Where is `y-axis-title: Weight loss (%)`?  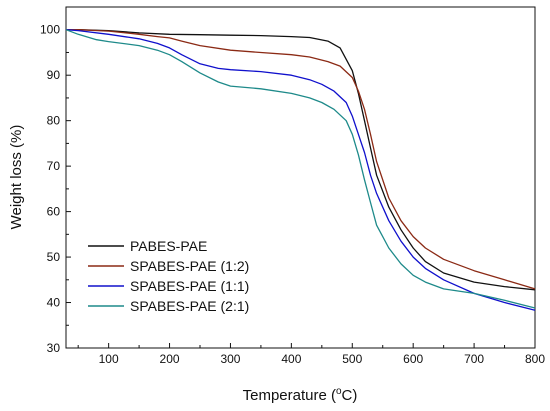
y-axis-title: Weight loss (%) is located at coordinates (16, 177).